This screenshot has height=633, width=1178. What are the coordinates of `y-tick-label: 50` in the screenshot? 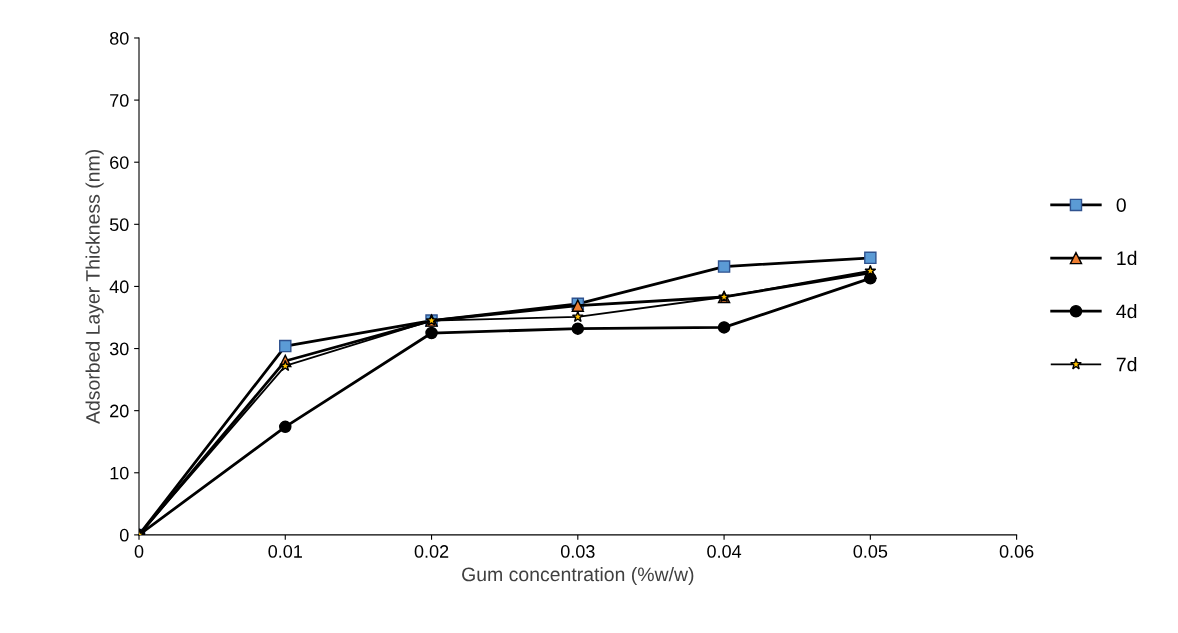 It's located at (119, 225).